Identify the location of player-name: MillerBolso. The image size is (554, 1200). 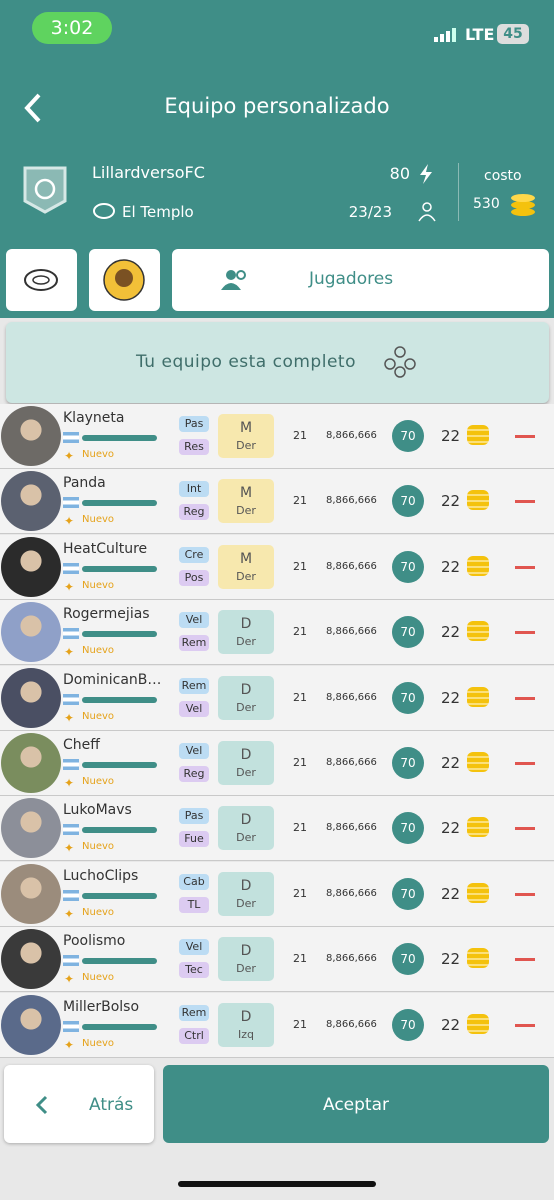
(101, 1006).